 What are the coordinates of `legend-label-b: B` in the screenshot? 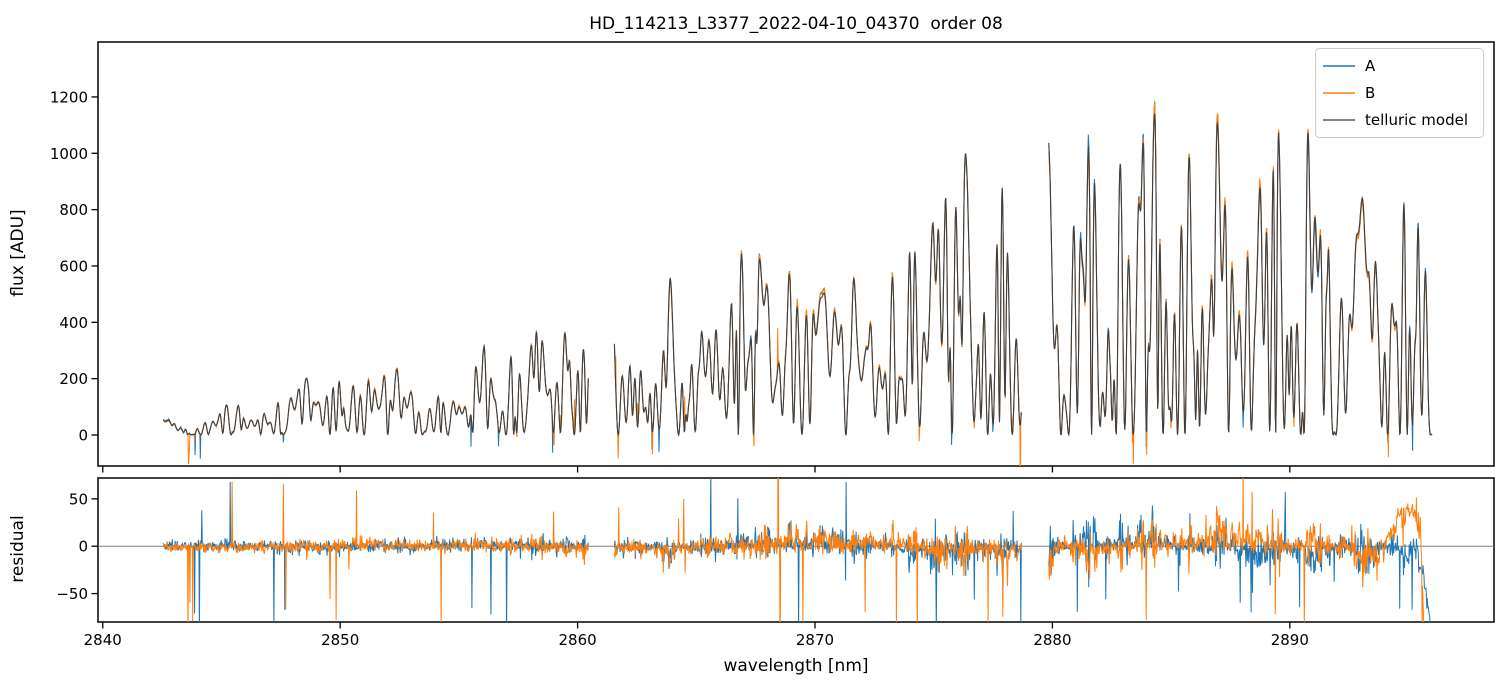 It's located at (1370, 93).